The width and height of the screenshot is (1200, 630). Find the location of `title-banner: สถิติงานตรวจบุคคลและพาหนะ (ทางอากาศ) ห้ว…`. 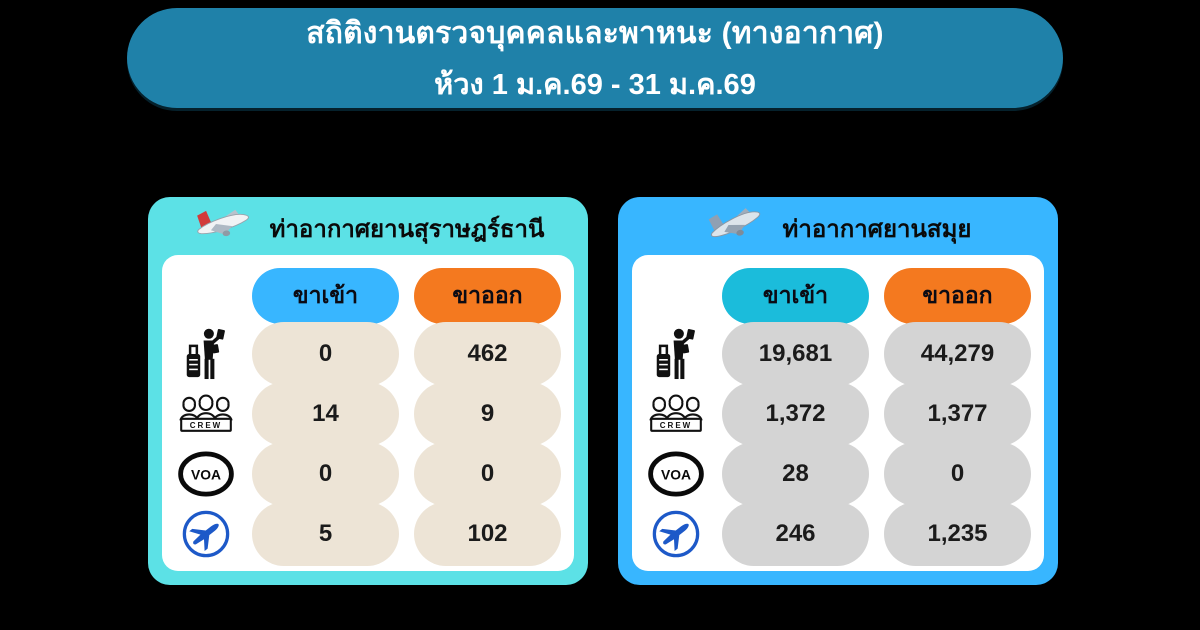

title-banner: สถิติงานตรวจบุคคลและพาหนะ (ทางอากาศ) ห้ว… is located at coordinates (595, 58).